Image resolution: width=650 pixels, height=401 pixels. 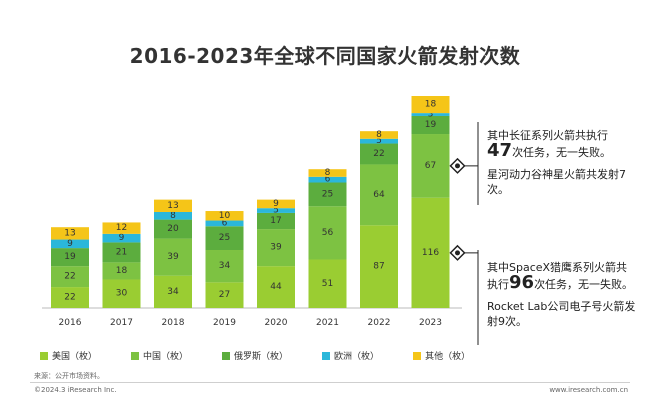 I want to click on data-label-2021-0: 51, so click(x=327, y=284).